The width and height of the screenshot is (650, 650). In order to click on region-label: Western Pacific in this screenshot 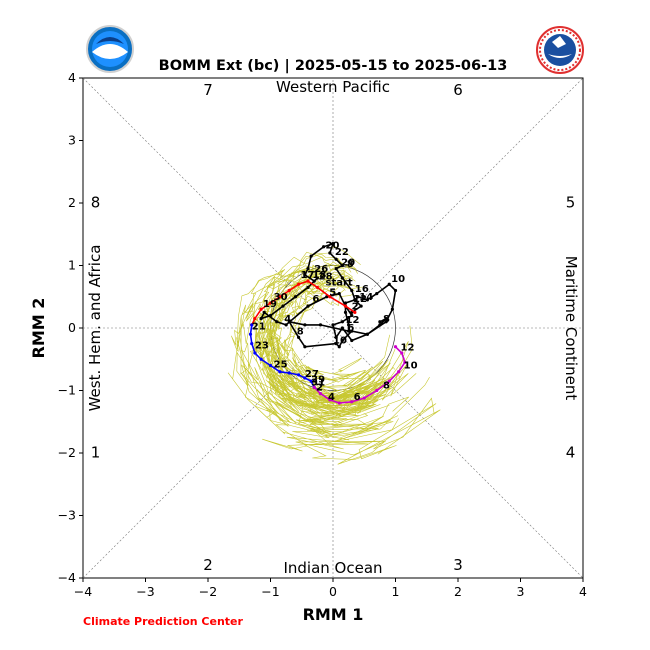, I will do `click(333, 87)`.